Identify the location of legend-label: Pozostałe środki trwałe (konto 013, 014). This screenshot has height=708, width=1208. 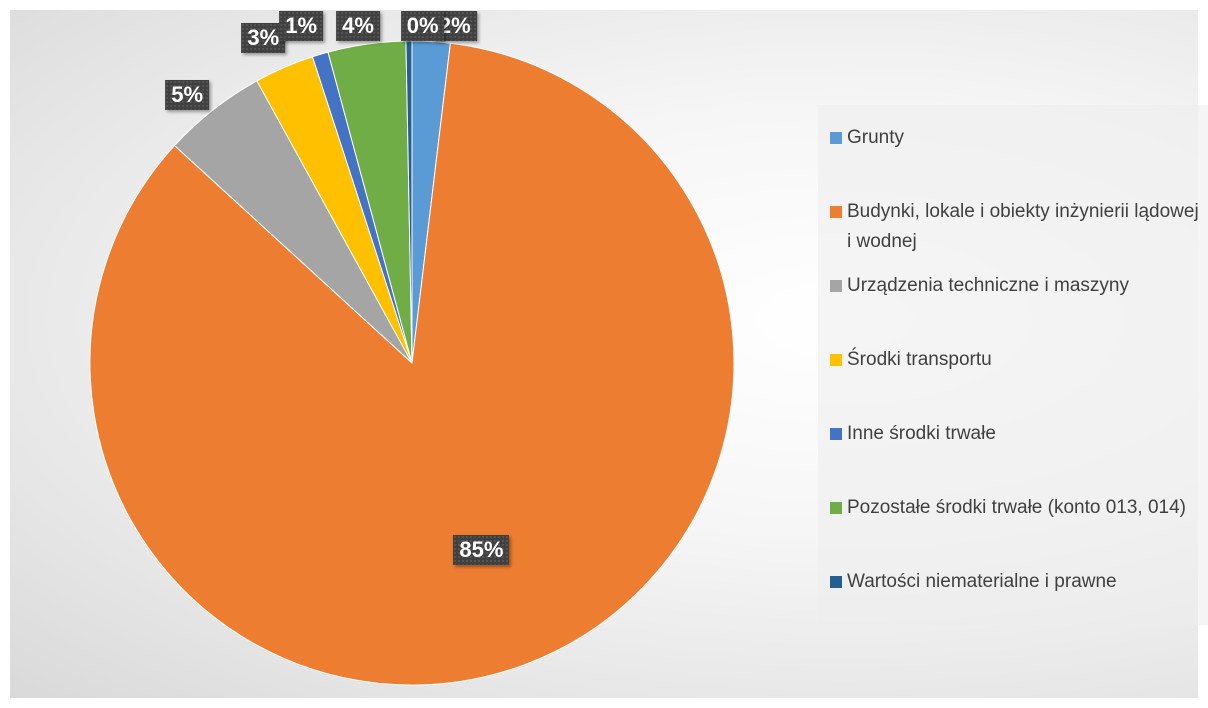
(1017, 507).